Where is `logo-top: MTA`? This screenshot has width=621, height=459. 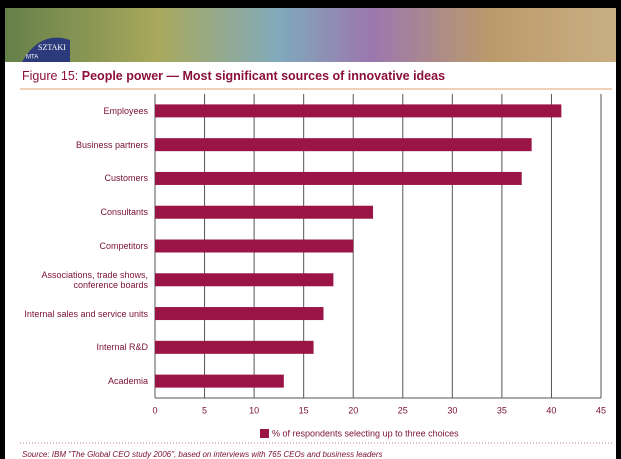
logo-top: MTA is located at coordinates (32, 58).